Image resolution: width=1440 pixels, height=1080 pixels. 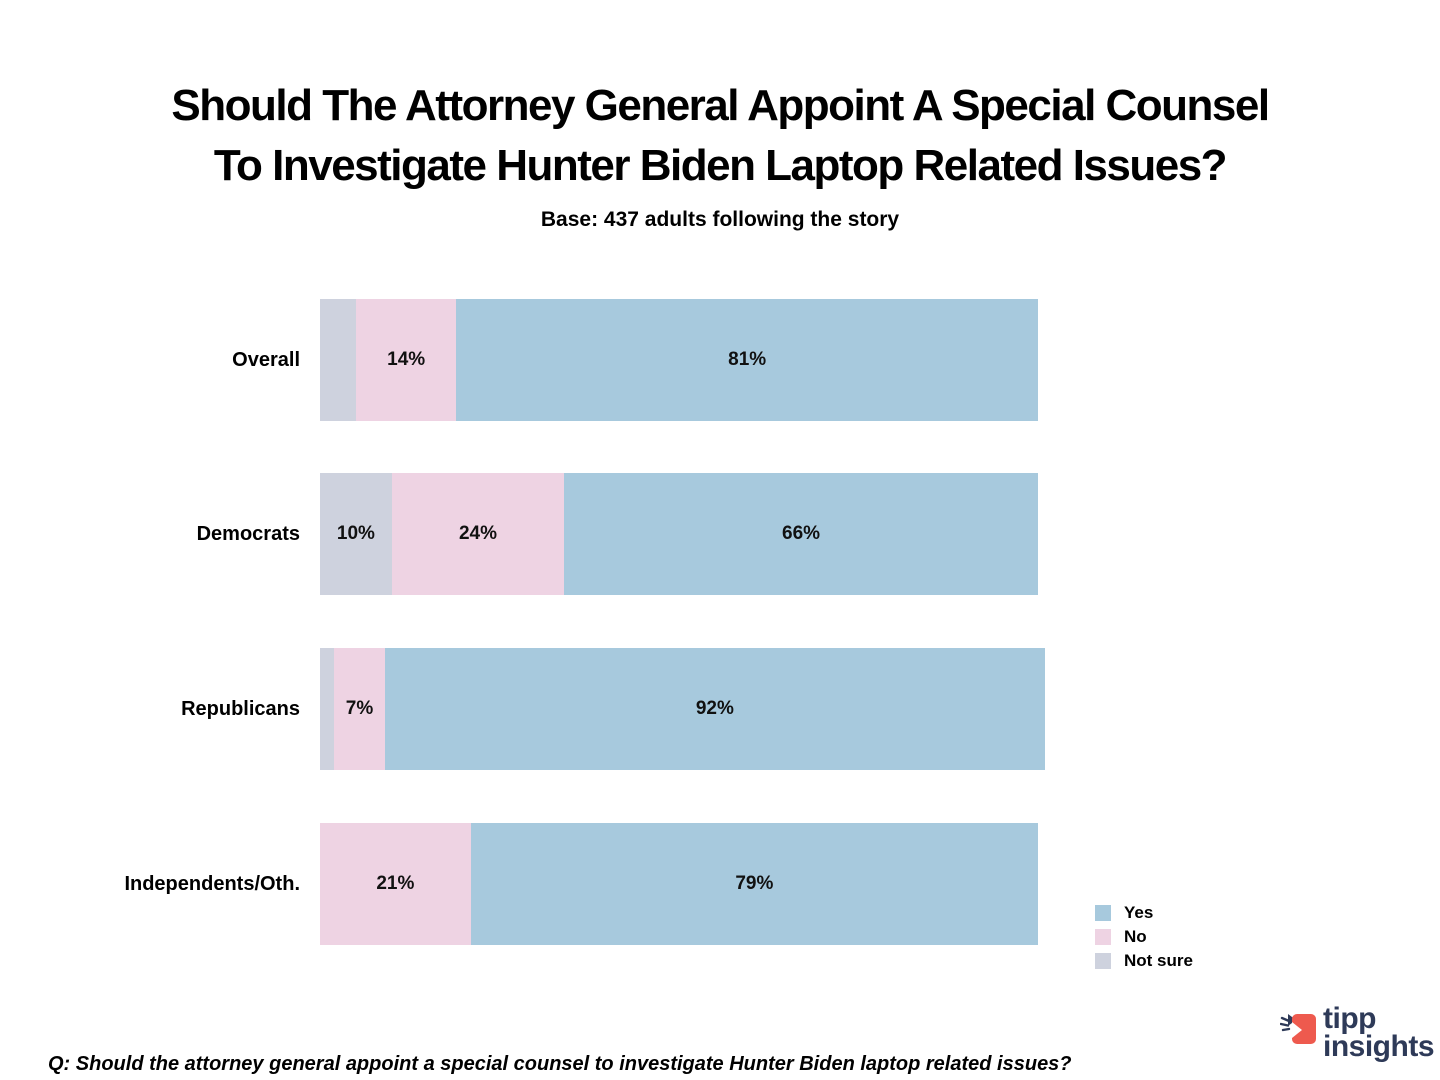 What do you see at coordinates (1298, 1029) in the screenshot?
I see `tipp-insights-logo-icon` at bounding box center [1298, 1029].